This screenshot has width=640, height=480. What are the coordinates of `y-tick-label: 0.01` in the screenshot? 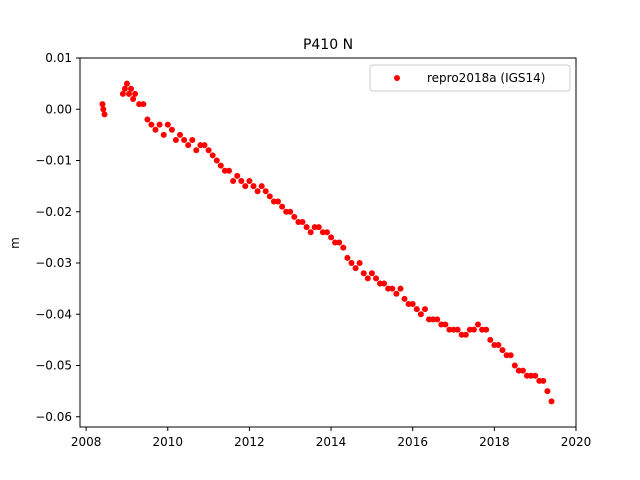 It's located at (58, 58).